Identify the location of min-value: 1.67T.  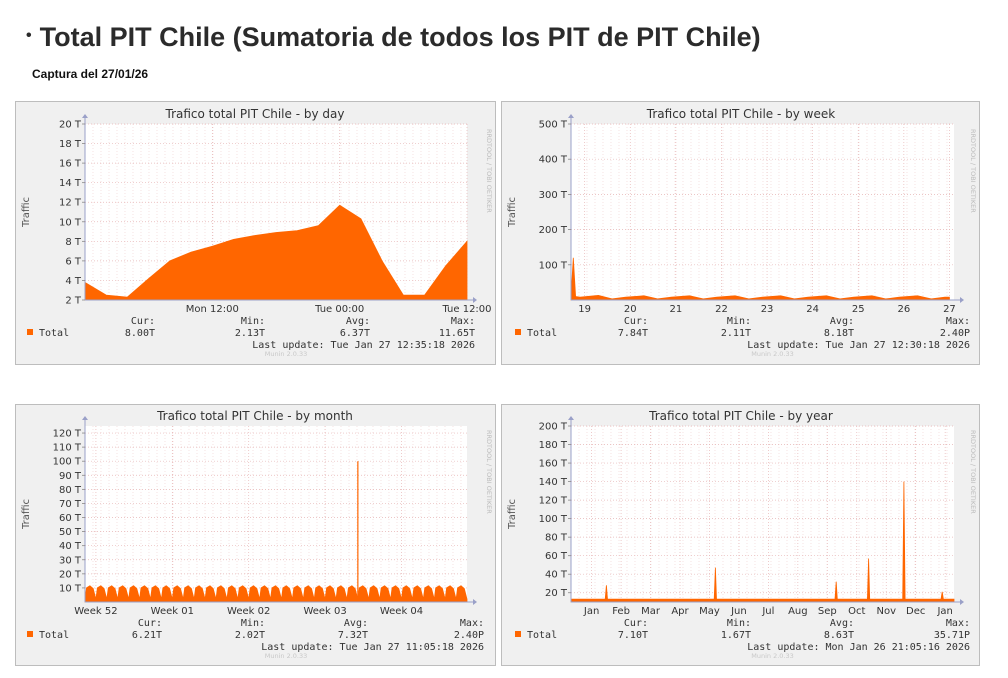
(736, 635).